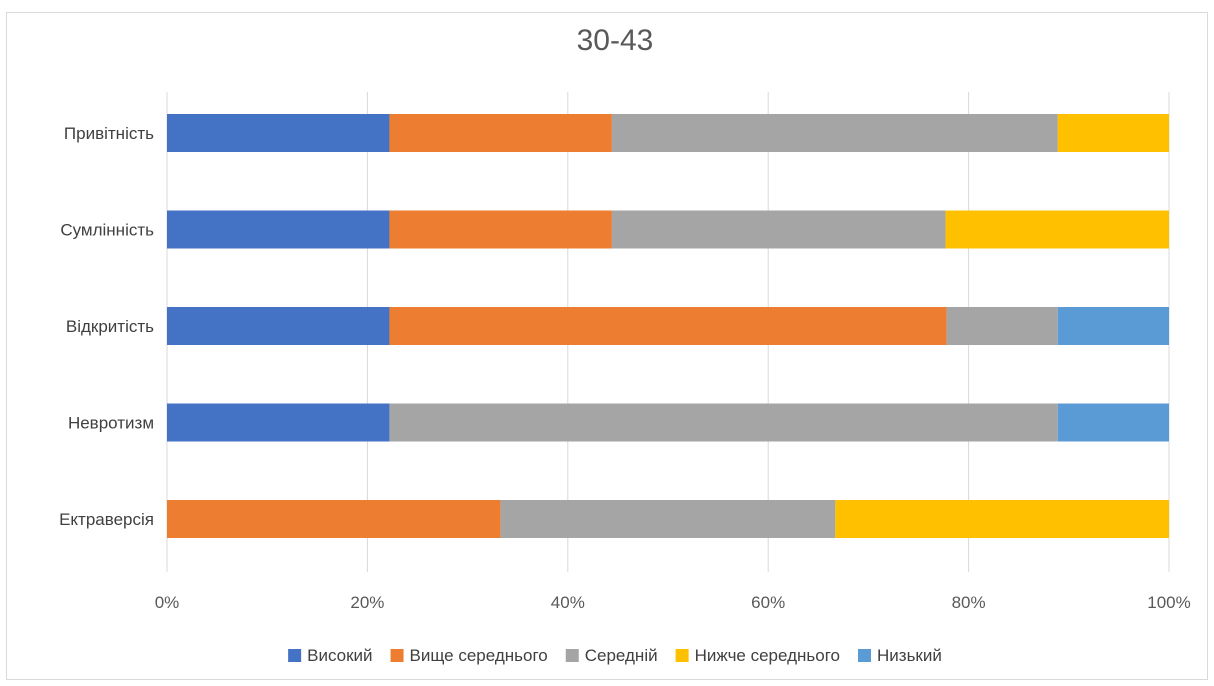 The width and height of the screenshot is (1214, 686). What do you see at coordinates (768, 602) in the screenshot?
I see `x-tick-label: 60%` at bounding box center [768, 602].